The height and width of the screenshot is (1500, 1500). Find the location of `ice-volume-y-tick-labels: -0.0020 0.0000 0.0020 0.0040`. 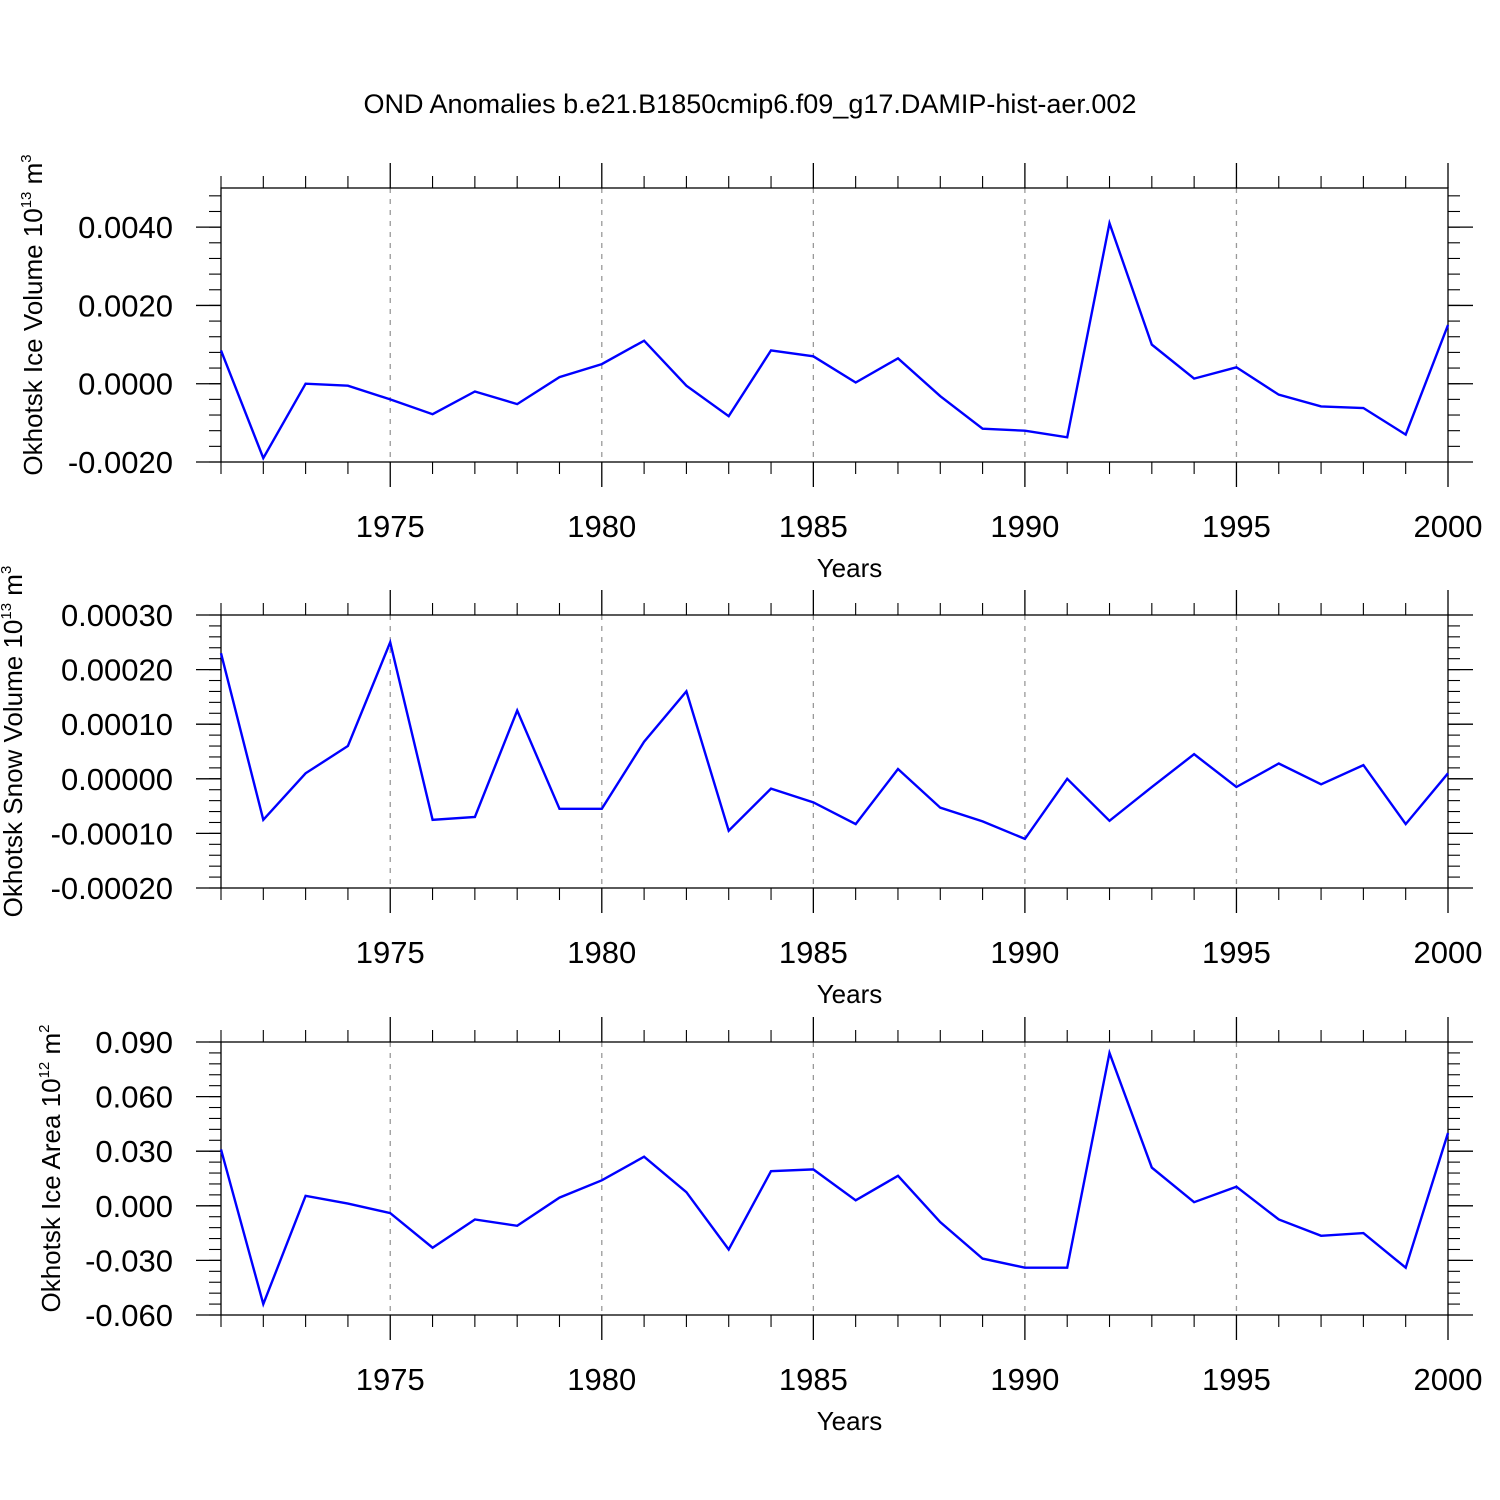

ice-volume-y-tick-labels: -0.0020 0.0000 0.0020 0.0040 is located at coordinates (120, 345).